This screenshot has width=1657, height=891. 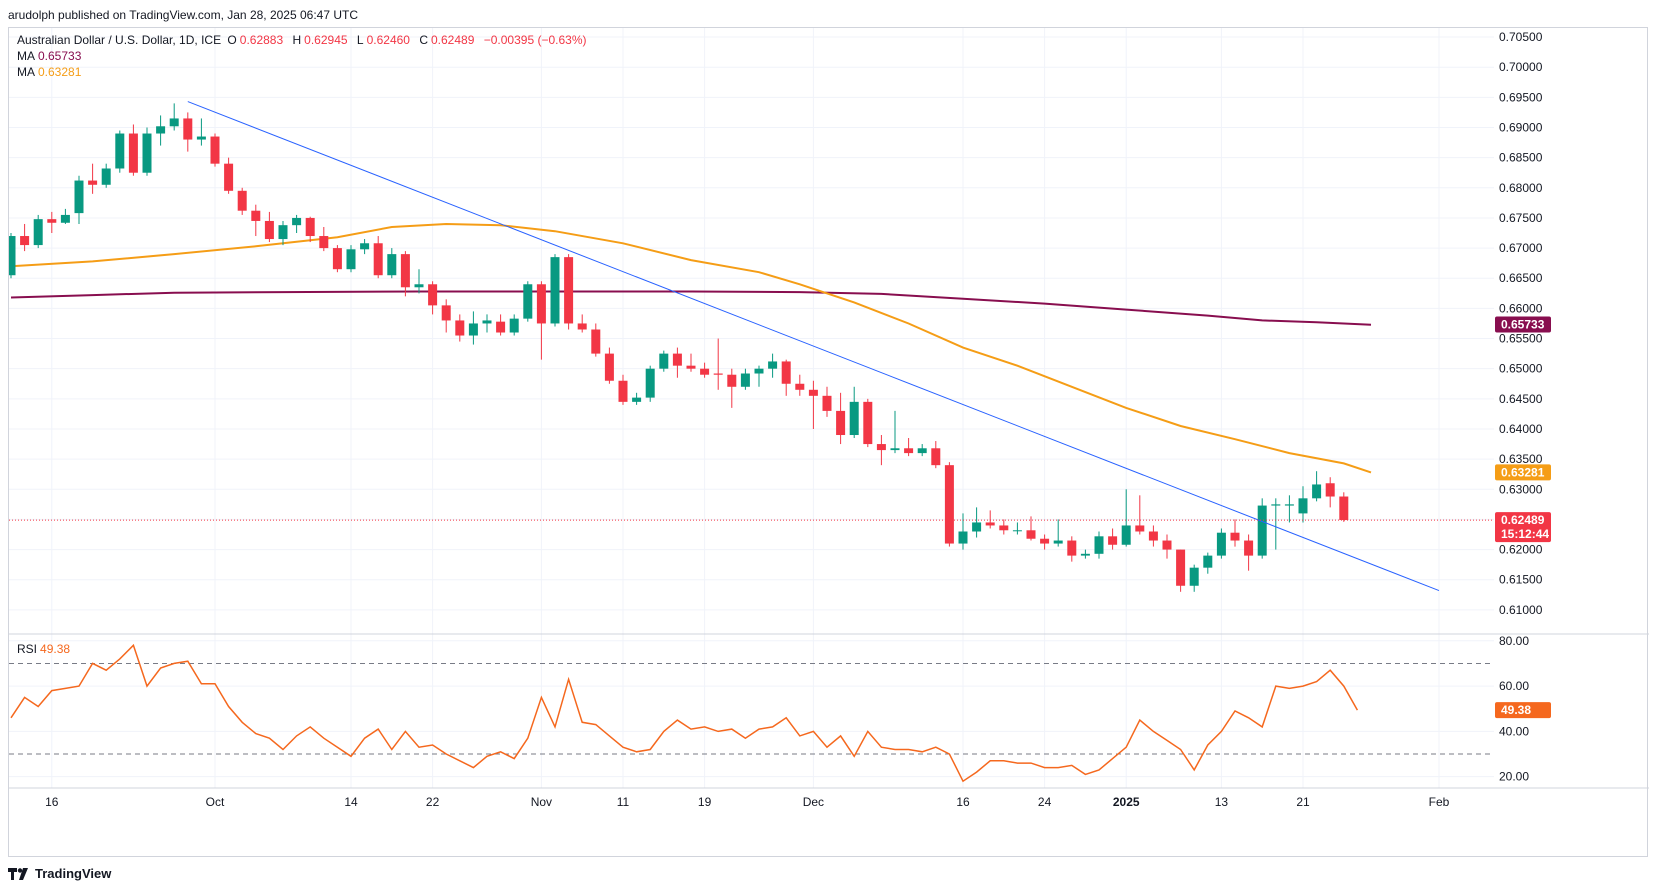 What do you see at coordinates (49, 72) in the screenshot?
I see `ma-fast-legend: MA 0.63281` at bounding box center [49, 72].